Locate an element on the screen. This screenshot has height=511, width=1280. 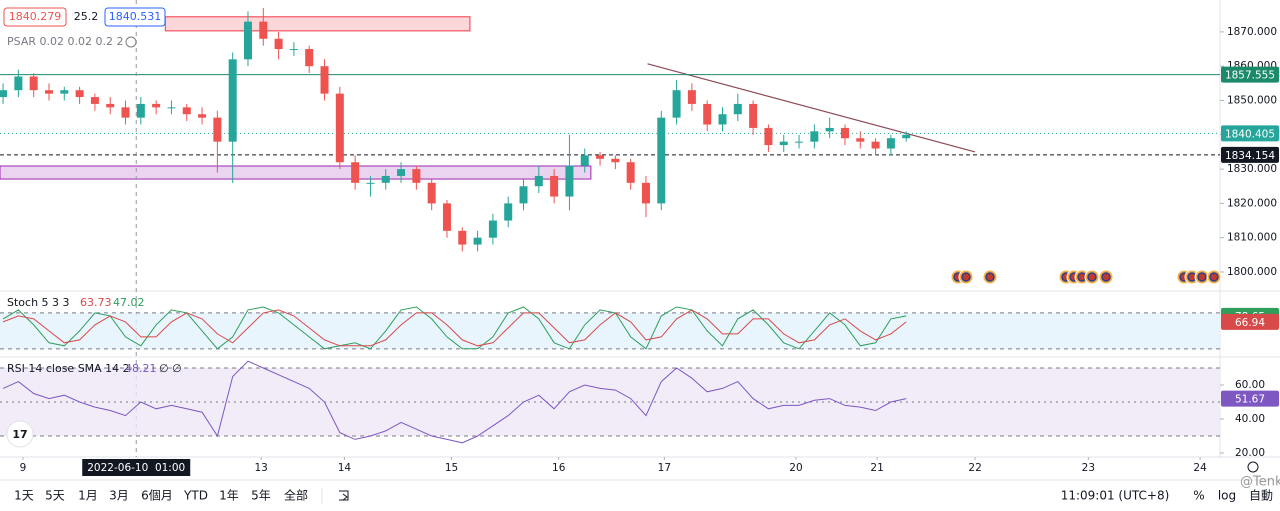
range-button: 1天 is located at coordinates (24, 496).